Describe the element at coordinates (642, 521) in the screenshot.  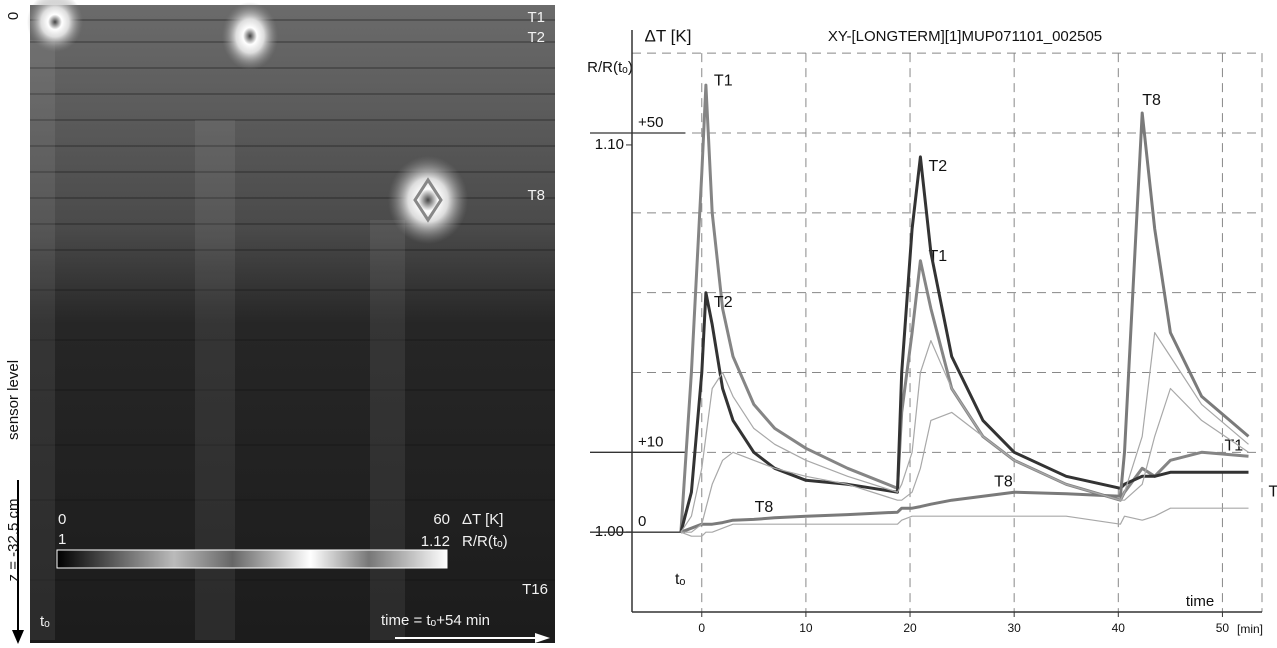
I see `y2-tick-label: 0` at that location.